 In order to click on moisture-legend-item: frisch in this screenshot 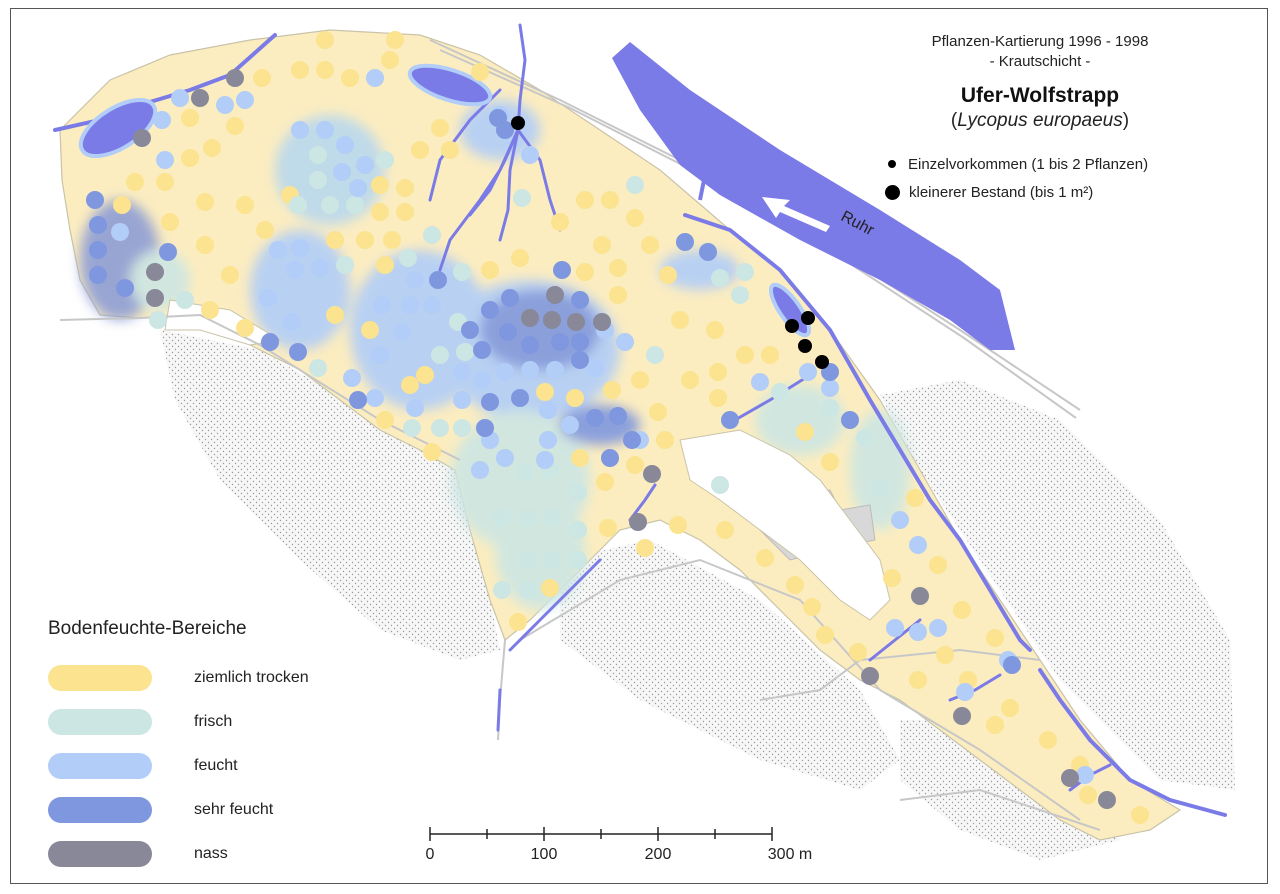, I will do `click(178, 722)`.